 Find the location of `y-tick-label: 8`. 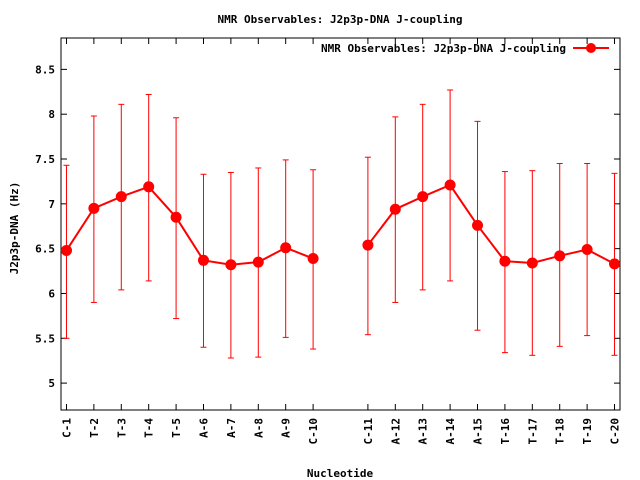

y-tick-label: 8 is located at coordinates (51, 114).